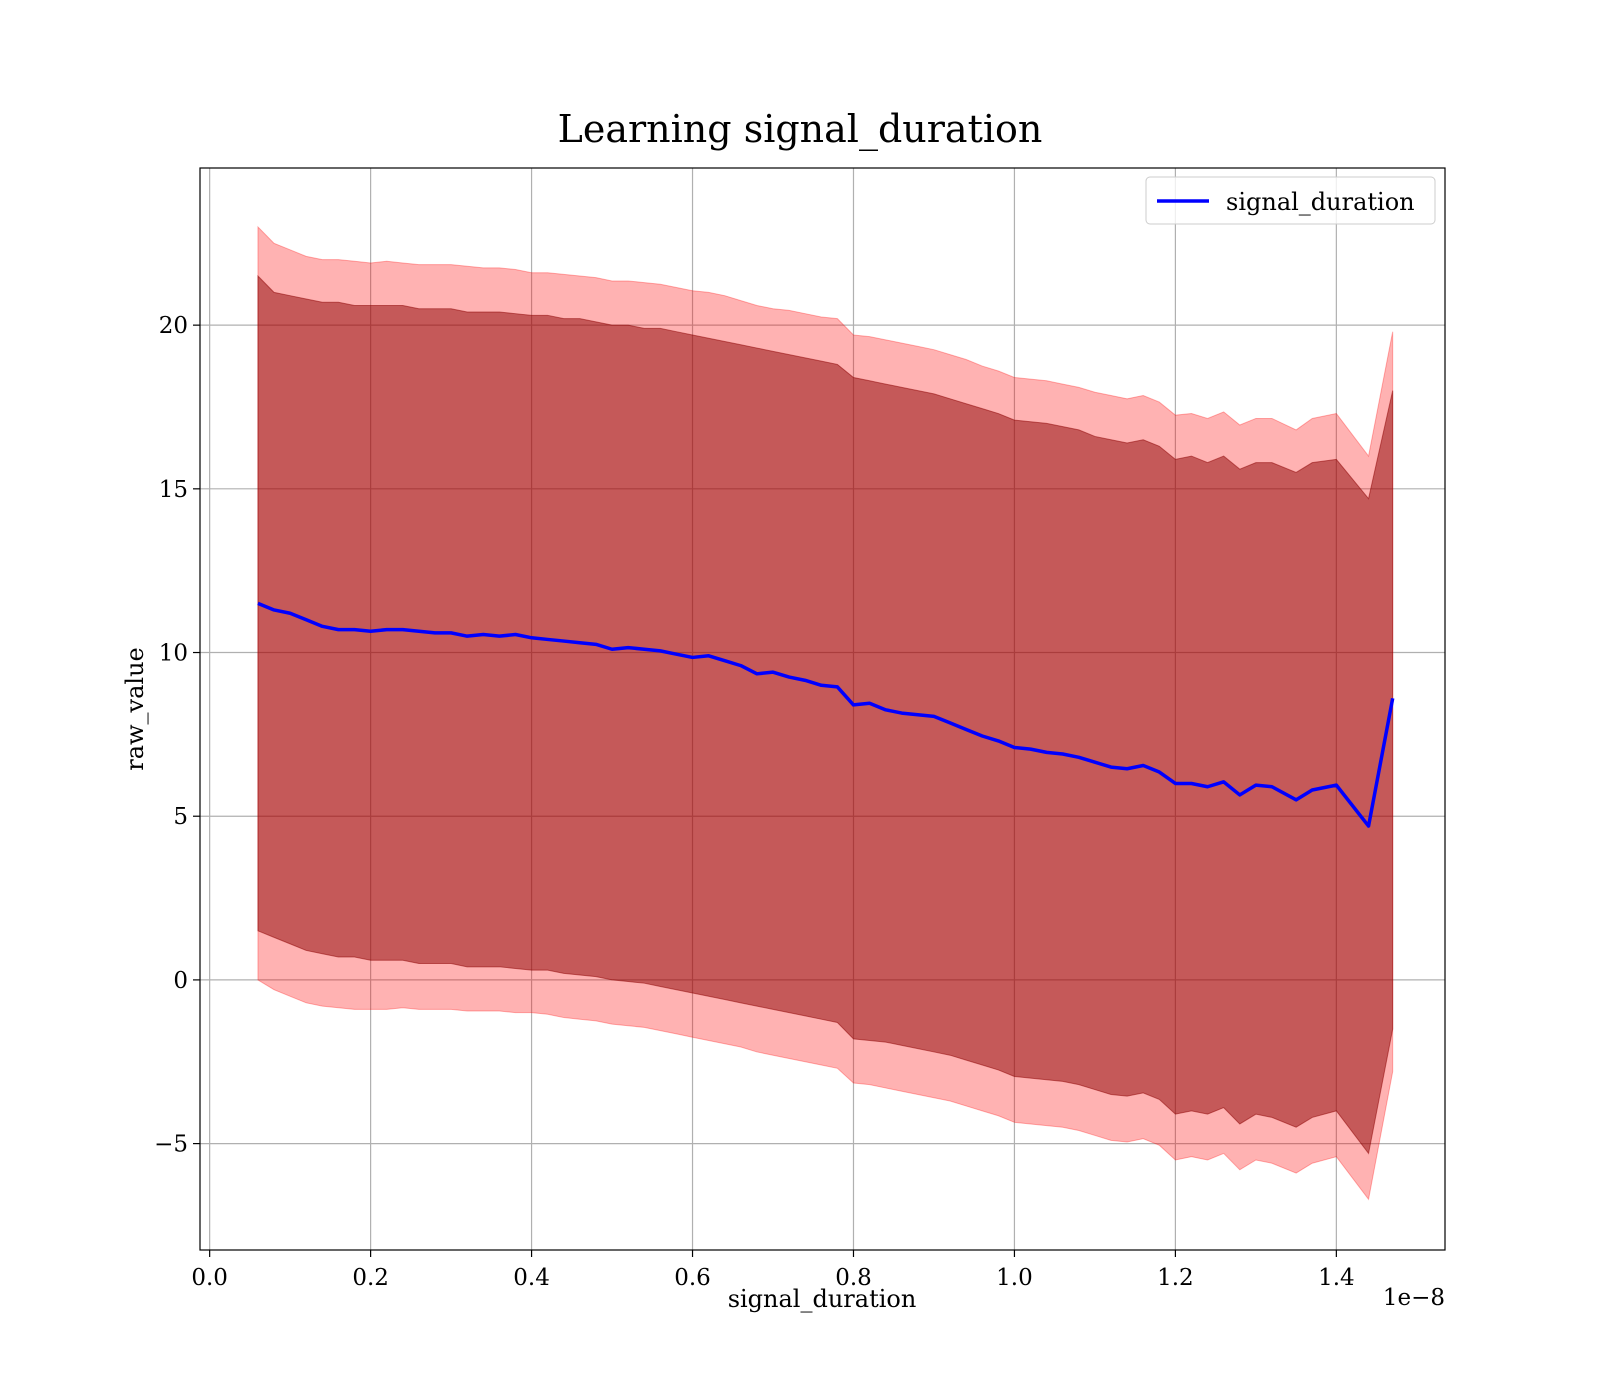 The image size is (1600, 1400). Describe the element at coordinates (135, 709) in the screenshot. I see `y-axis-label: raw_value` at that location.